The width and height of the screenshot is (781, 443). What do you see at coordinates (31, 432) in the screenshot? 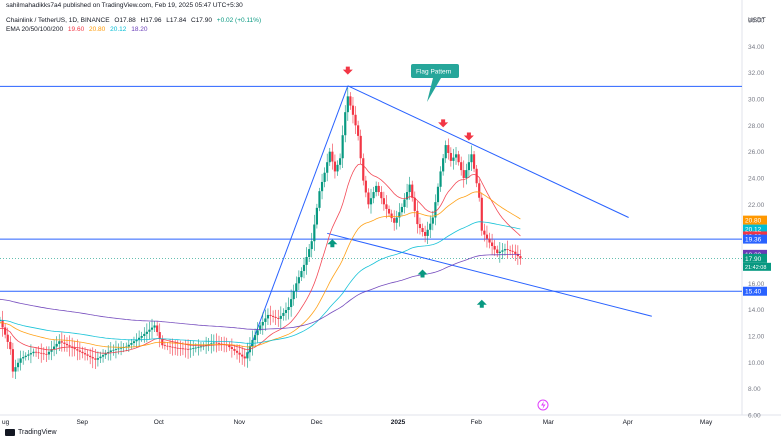
I see `tradingview-logo: TradingView` at bounding box center [31, 432].